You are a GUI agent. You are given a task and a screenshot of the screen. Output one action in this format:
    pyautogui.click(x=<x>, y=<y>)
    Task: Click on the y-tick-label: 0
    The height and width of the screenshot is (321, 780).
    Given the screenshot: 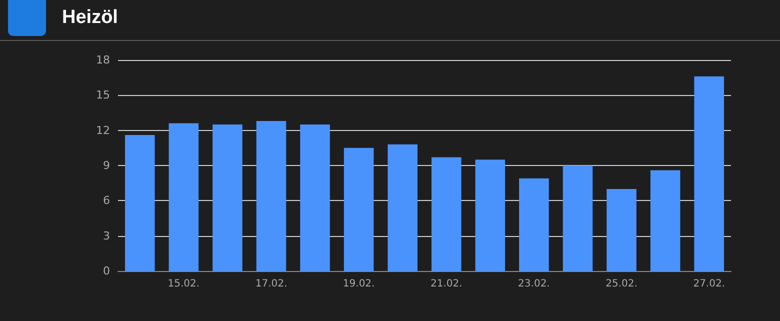 What is the action you would take?
    pyautogui.click(x=106, y=271)
    